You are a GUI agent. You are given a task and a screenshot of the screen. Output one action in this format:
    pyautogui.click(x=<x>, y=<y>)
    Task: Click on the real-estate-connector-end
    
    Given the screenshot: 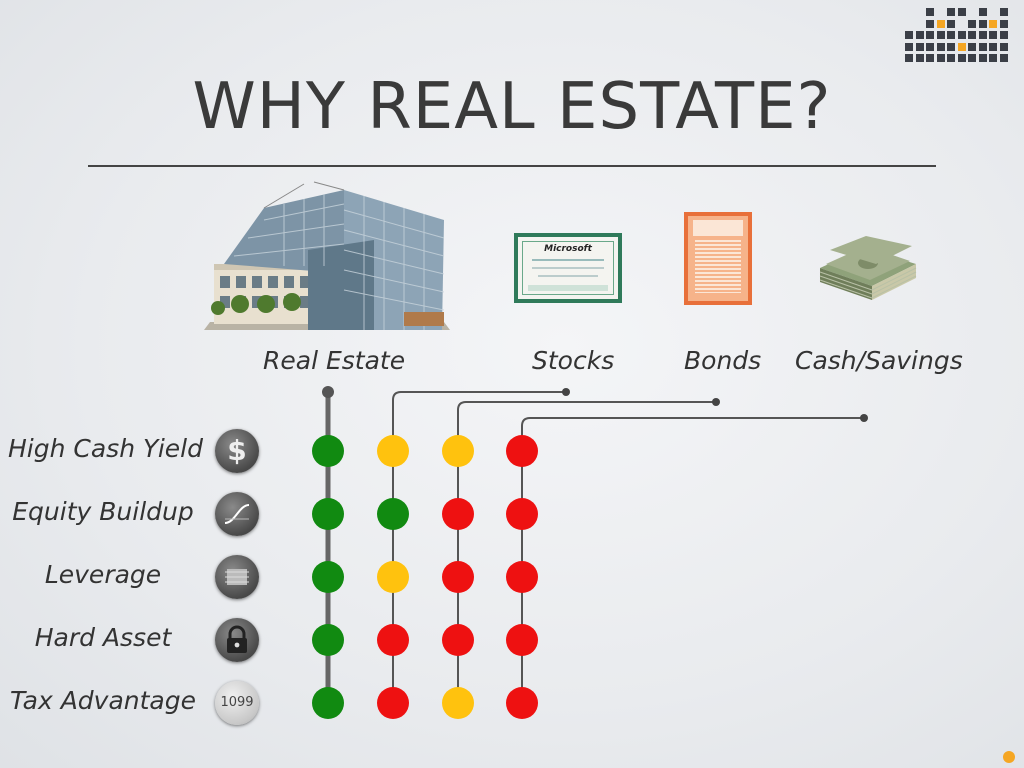 What is the action you would take?
    pyautogui.click(x=328, y=392)
    